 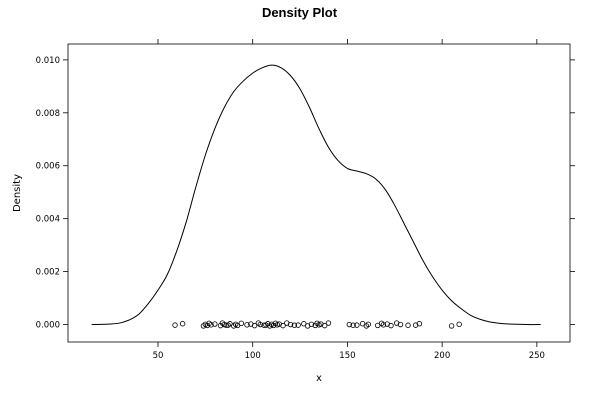 What do you see at coordinates (317, 324) in the screenshot?
I see `rug-points` at bounding box center [317, 324].